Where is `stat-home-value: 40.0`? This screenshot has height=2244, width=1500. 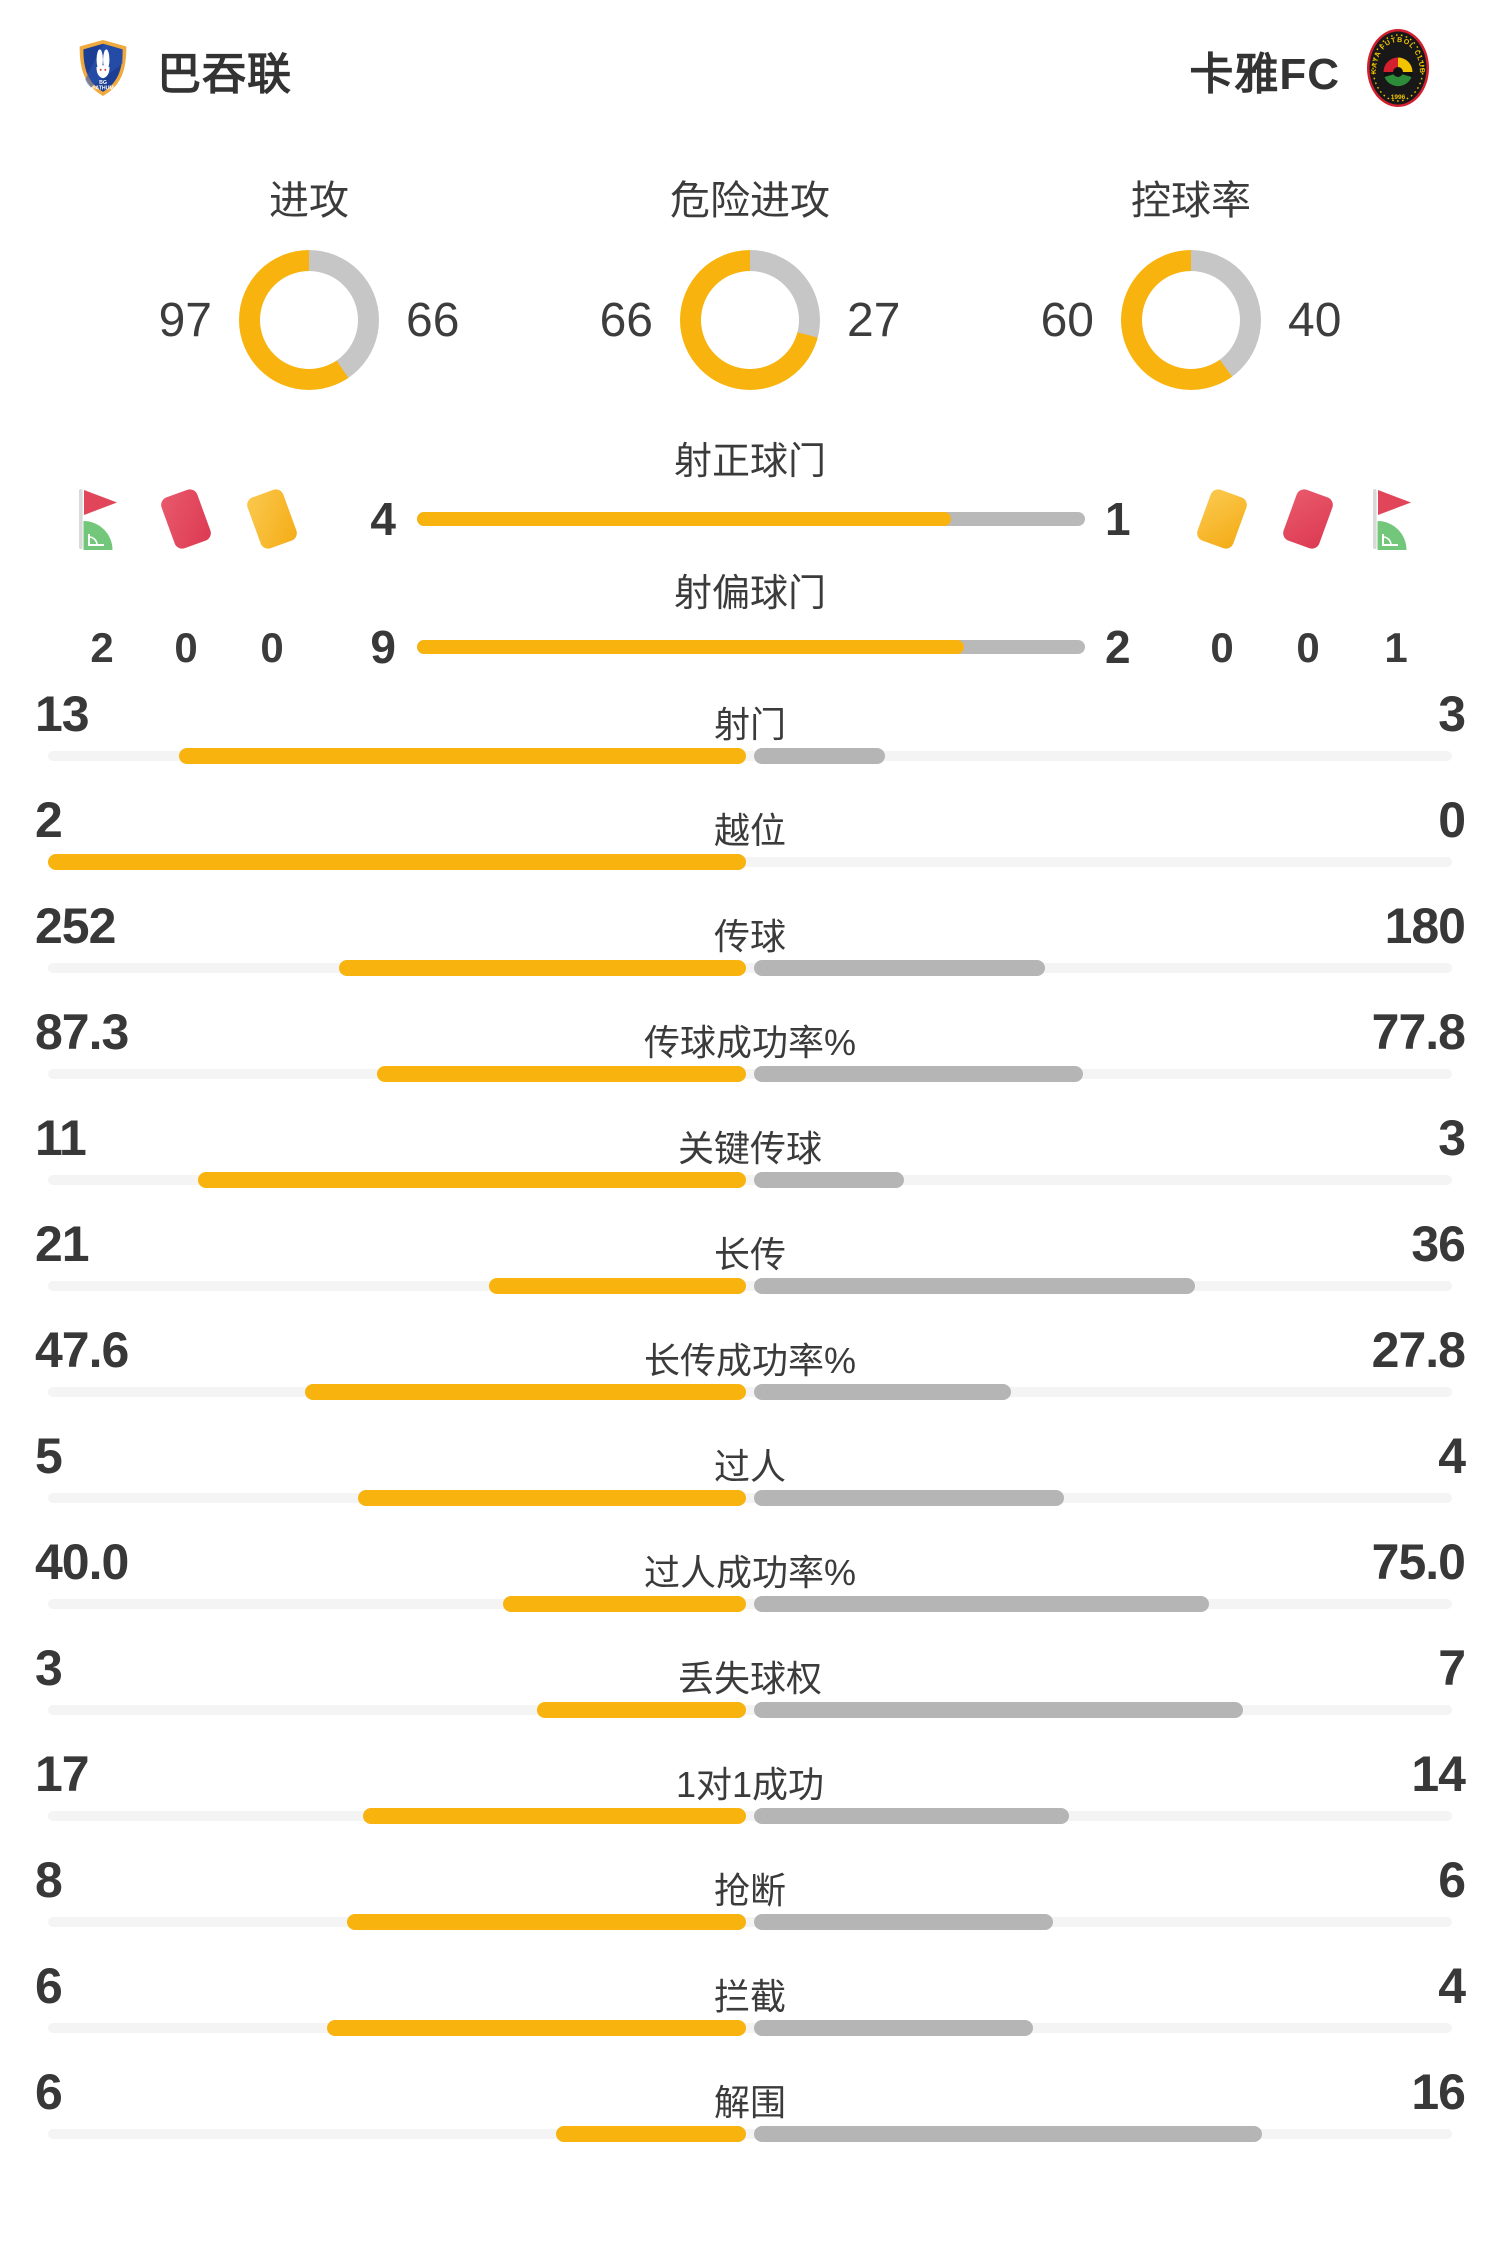
stat-home-value: 40.0 is located at coordinates (82, 1562).